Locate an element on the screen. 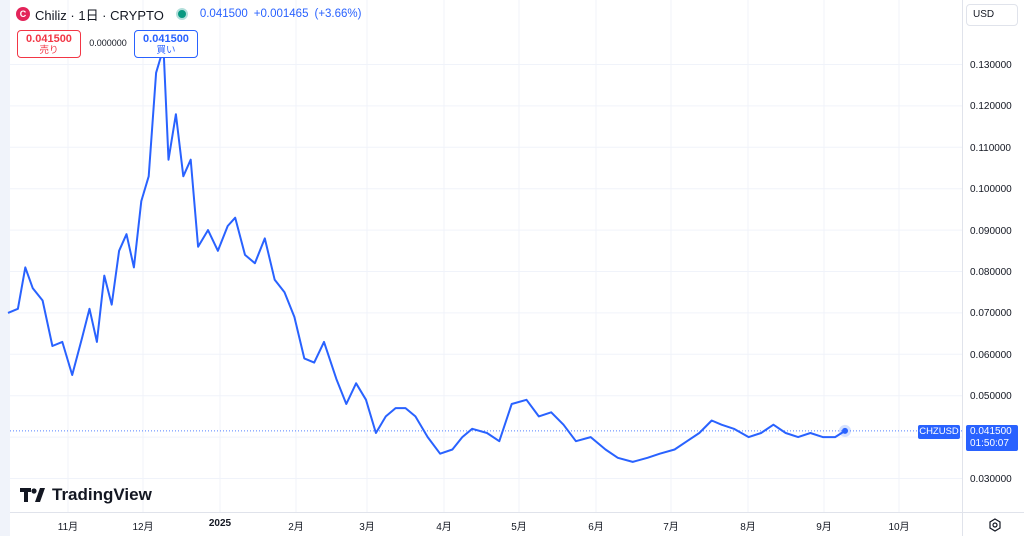 Image resolution: width=1024 pixels, height=536 pixels. time-tick: 12月 is located at coordinates (143, 527).